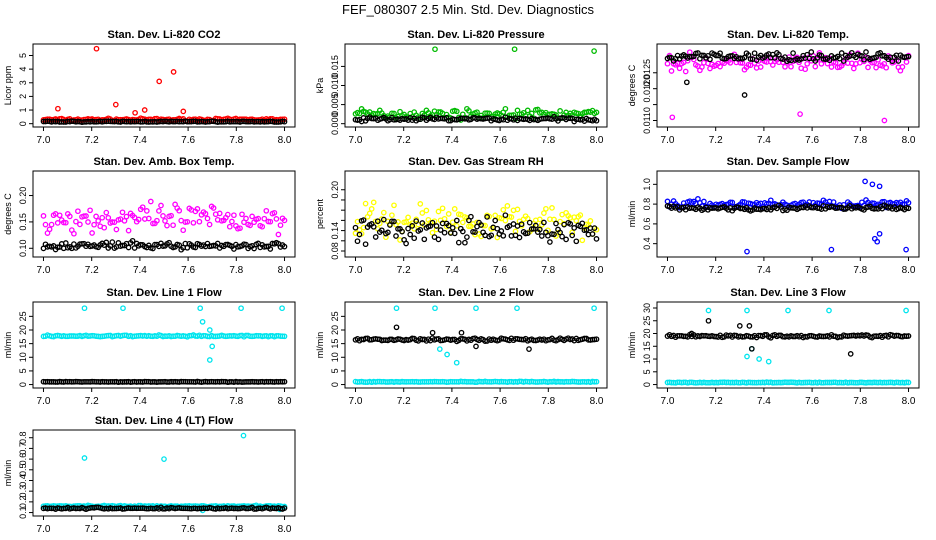  Describe the element at coordinates (335, 316) in the screenshot. I see `y-tick-label: 25` at that location.